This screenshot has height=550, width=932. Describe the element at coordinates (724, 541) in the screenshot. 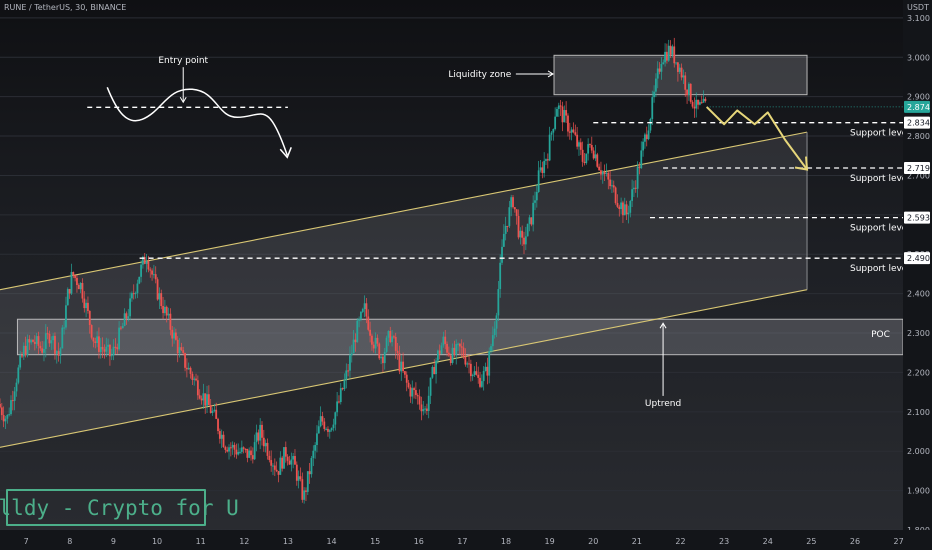

I see `time-tick-label: 23` at that location.